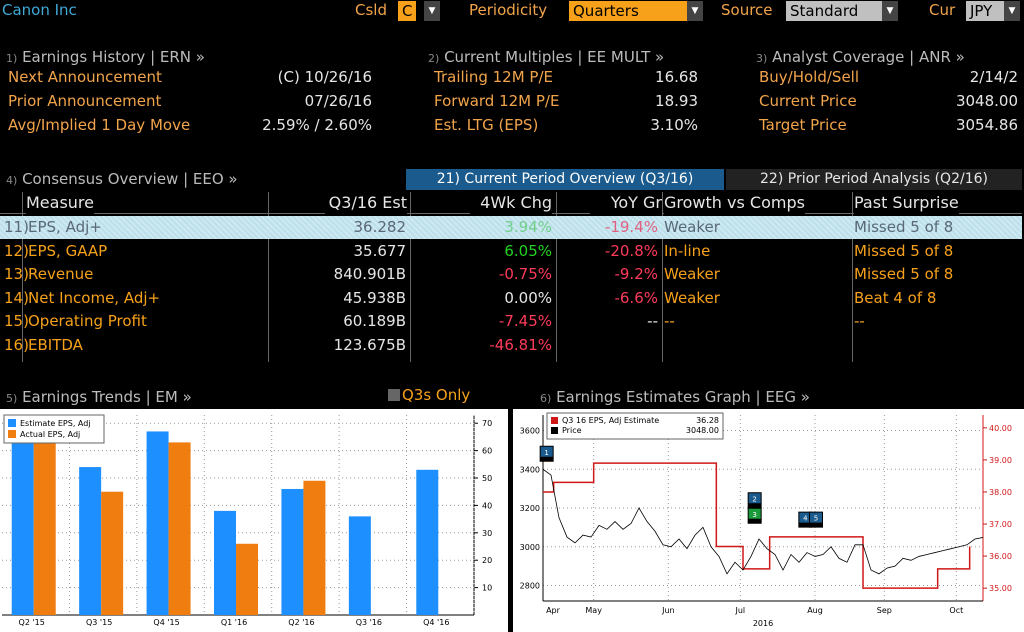  What do you see at coordinates (530, 547) in the screenshot?
I see `y-left-tick-label: 3000` at bounding box center [530, 547].